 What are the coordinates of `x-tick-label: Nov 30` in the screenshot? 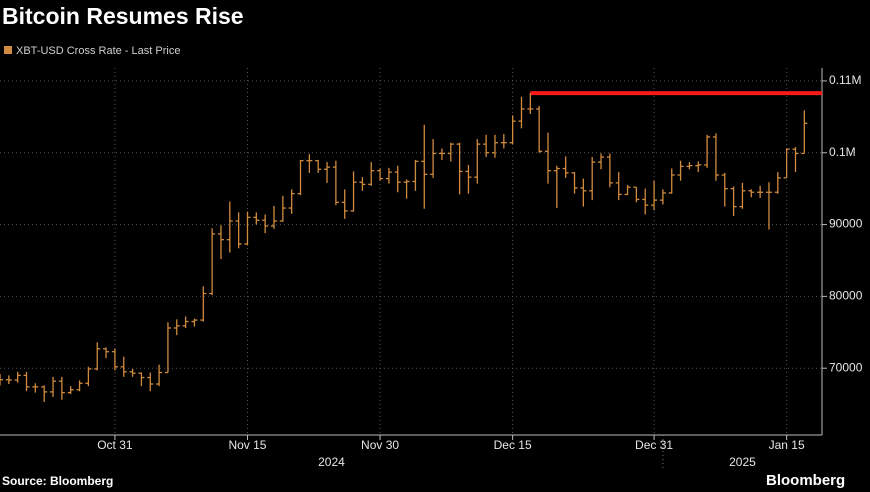 It's located at (380, 445).